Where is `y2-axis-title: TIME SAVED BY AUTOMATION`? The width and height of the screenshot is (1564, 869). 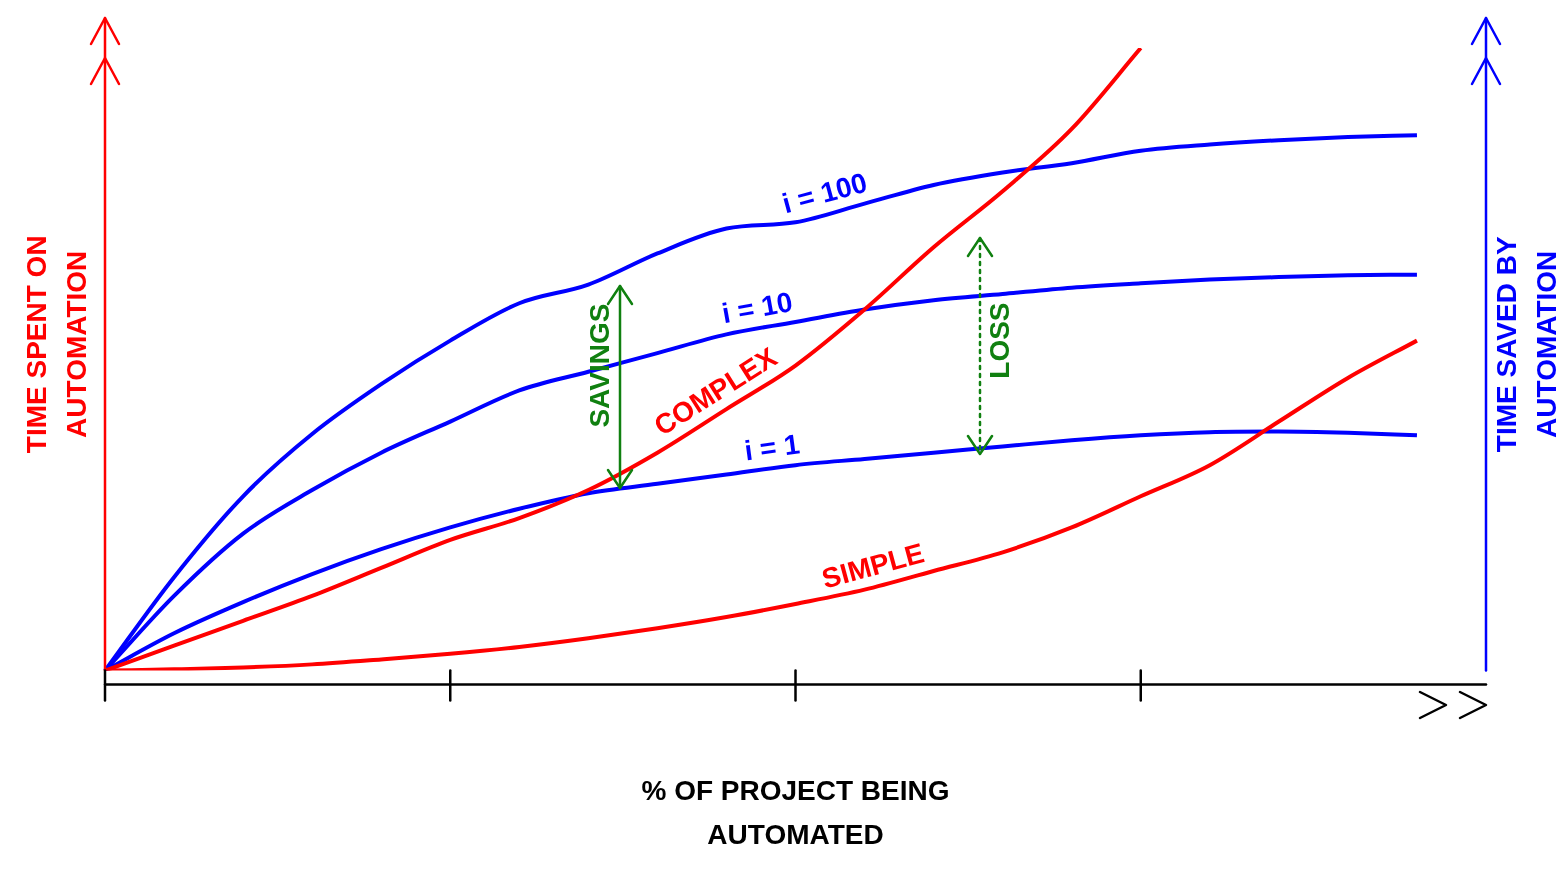 y2-axis-title: TIME SAVED BY AUTOMATION is located at coordinates (1526, 344).